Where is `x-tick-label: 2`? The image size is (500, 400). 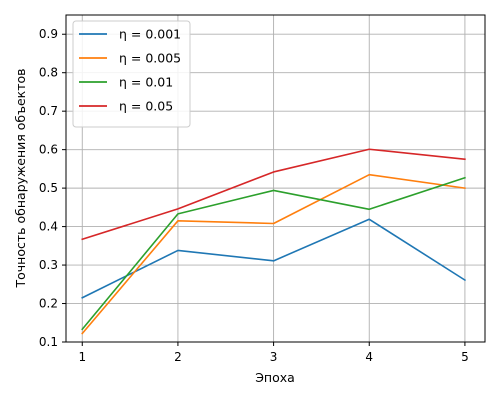
x-tick-label: 2 is located at coordinates (178, 357).